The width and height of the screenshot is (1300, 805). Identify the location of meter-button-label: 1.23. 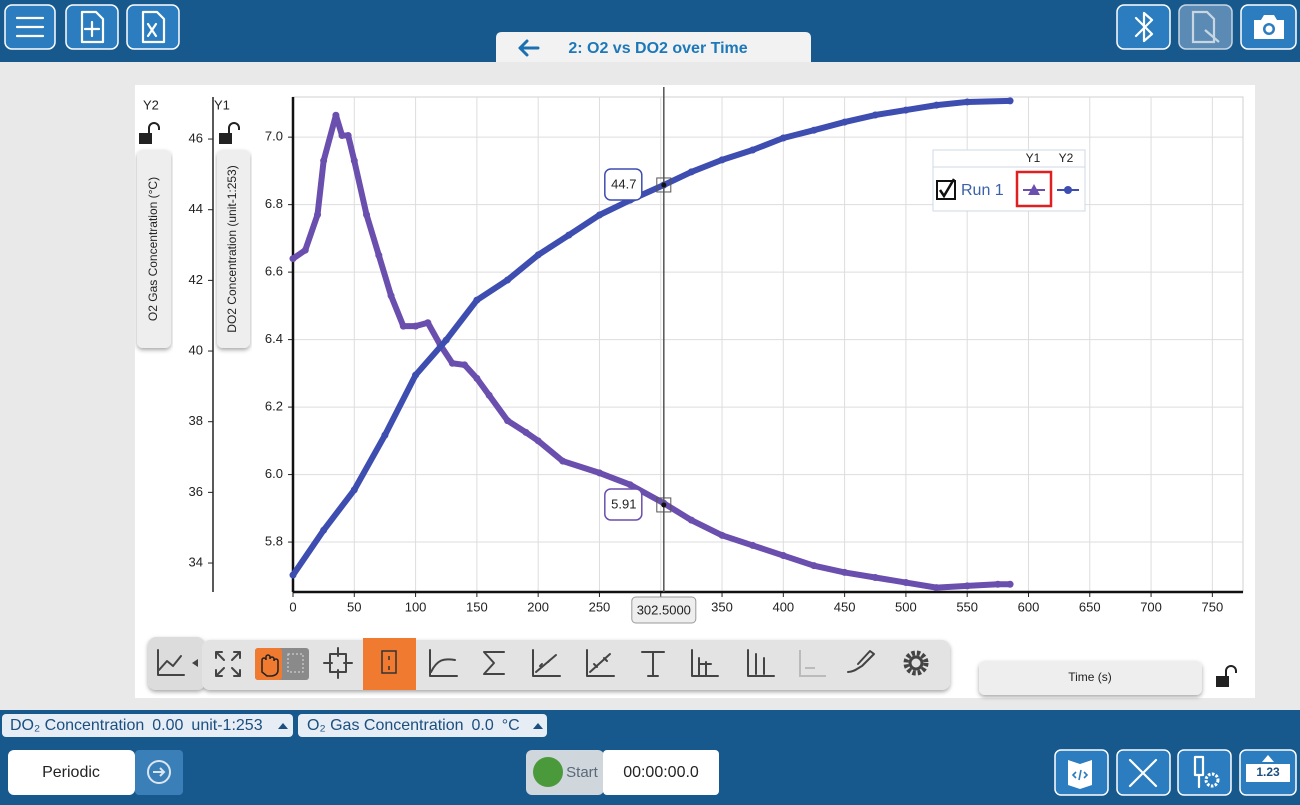
(1268, 772).